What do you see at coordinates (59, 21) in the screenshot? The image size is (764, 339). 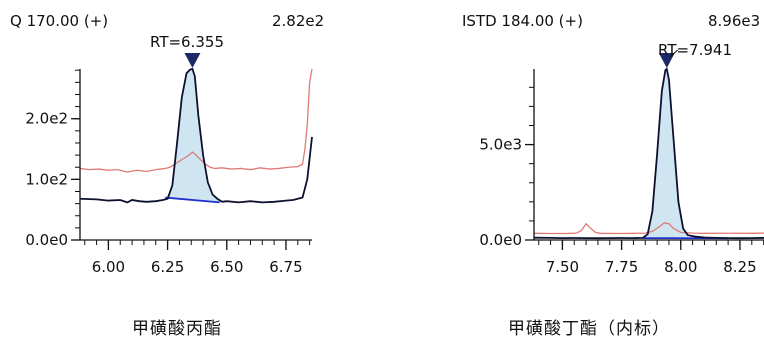 I see `ion-label: Q 170.00 (+)` at bounding box center [59, 21].